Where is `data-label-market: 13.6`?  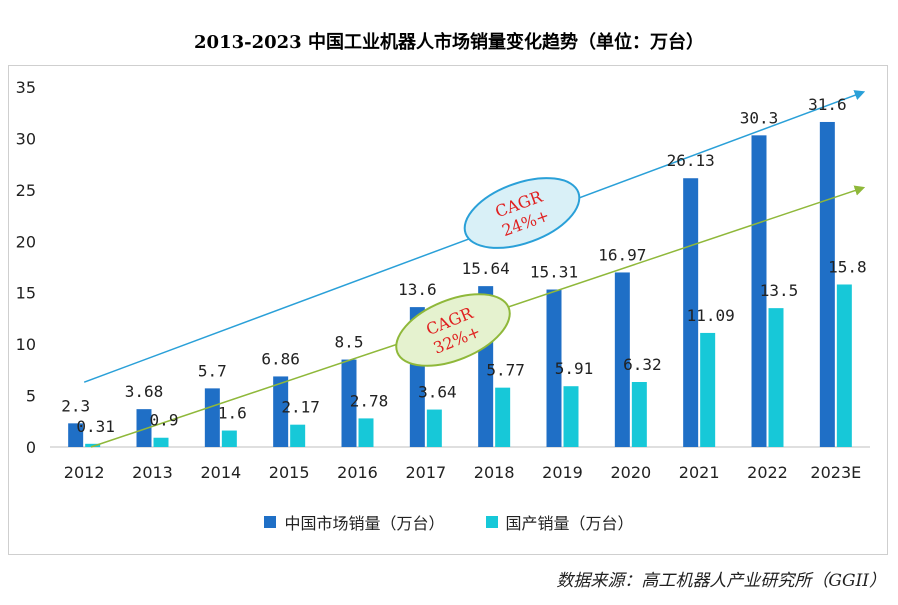
data-label-market: 13.6 is located at coordinates (417, 289).